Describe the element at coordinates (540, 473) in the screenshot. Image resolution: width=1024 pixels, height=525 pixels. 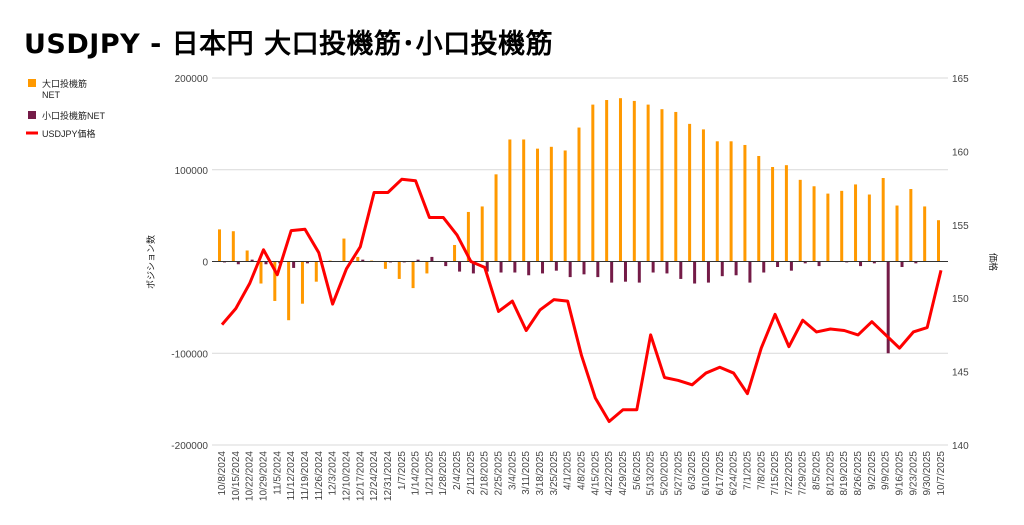
I see `x-tick-label: 3/18/2025` at that location.